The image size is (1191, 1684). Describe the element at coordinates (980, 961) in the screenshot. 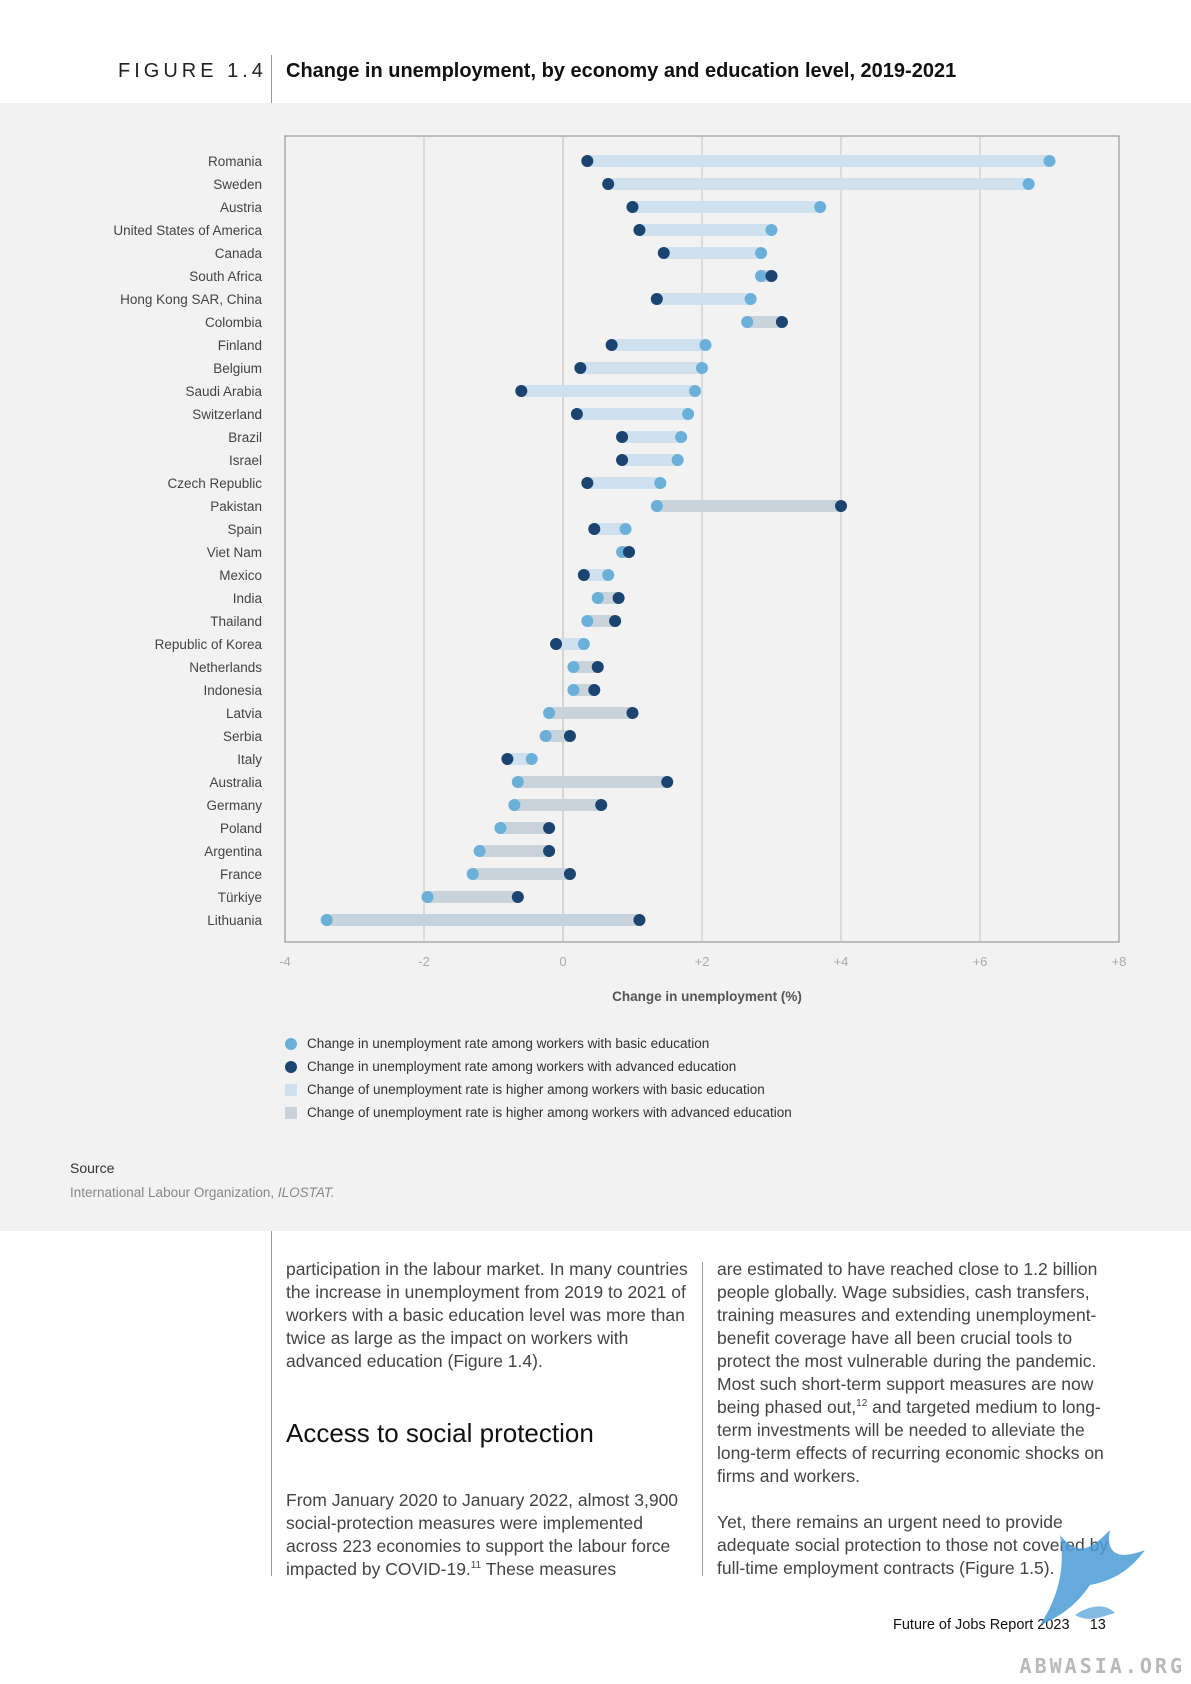

I see `x-tick-label: +6` at that location.